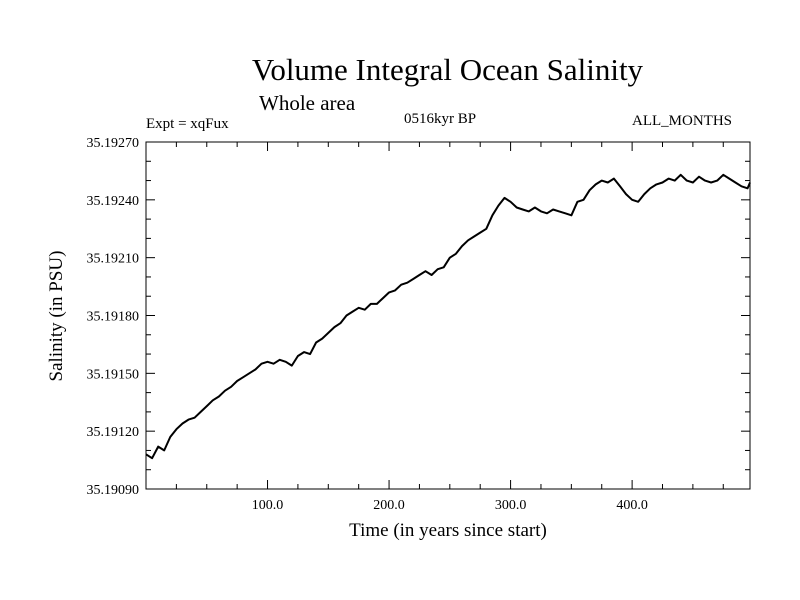 This screenshot has width=800, height=600. What do you see at coordinates (450, 505) in the screenshot?
I see `x-axis-tick-labels: 100.0 200.0 300.0 400.0` at bounding box center [450, 505].